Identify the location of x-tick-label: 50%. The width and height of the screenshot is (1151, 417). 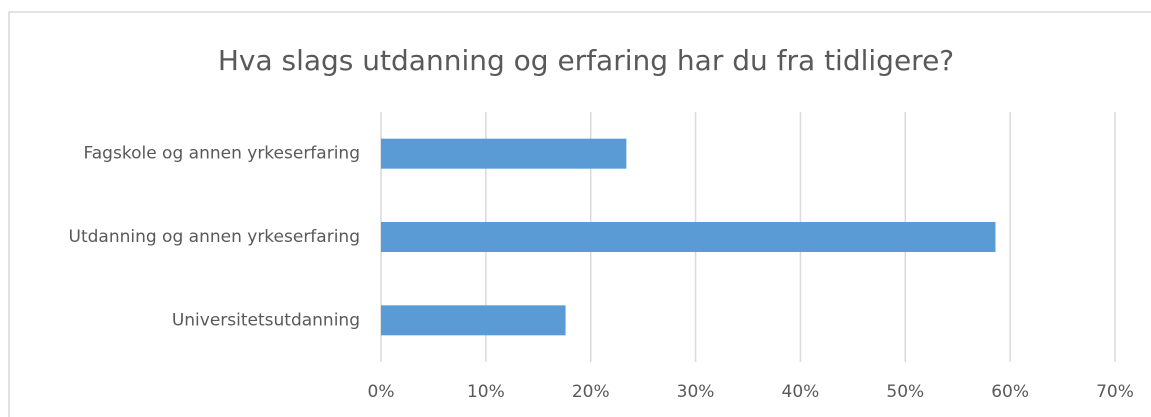
(905, 392).